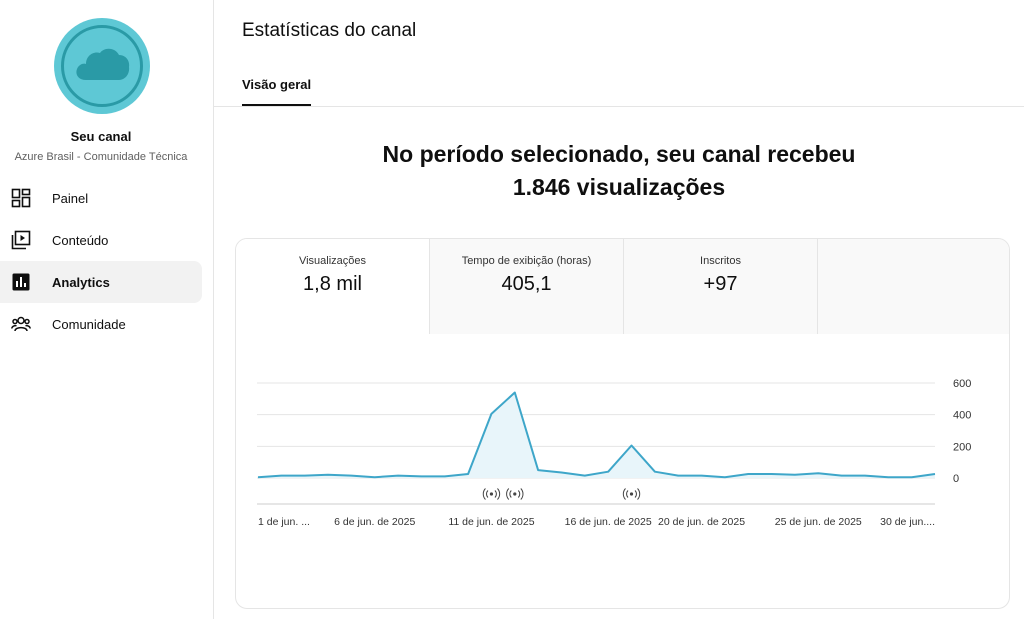  I want to click on y-tick-label: 200, so click(962, 447).